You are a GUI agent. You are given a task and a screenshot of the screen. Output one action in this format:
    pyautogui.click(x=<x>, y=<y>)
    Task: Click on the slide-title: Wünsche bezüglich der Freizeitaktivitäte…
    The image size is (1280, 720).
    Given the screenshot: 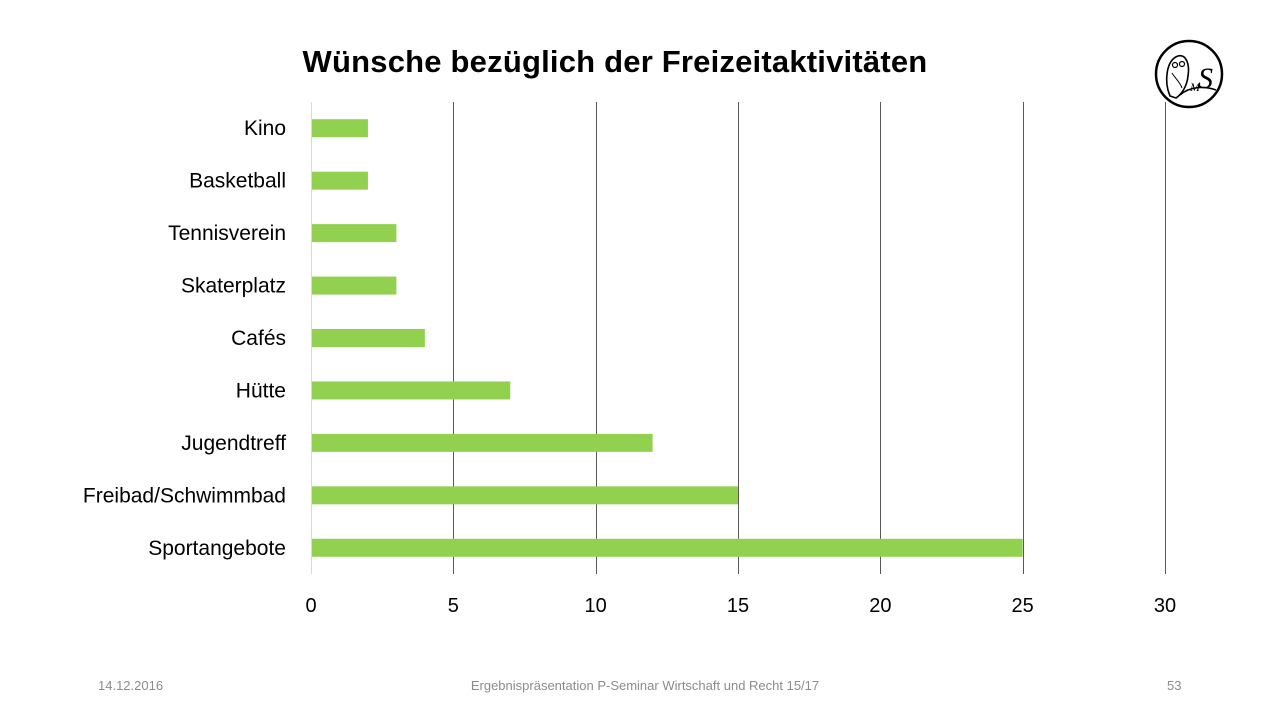 What is the action you would take?
    pyautogui.click(x=615, y=61)
    